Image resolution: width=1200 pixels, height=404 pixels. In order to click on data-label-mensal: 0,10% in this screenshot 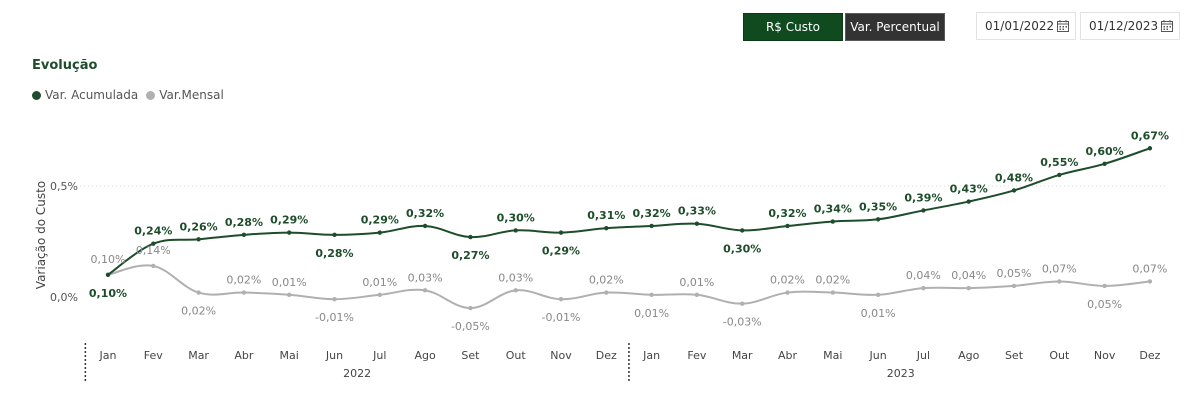, I will do `click(108, 259)`.